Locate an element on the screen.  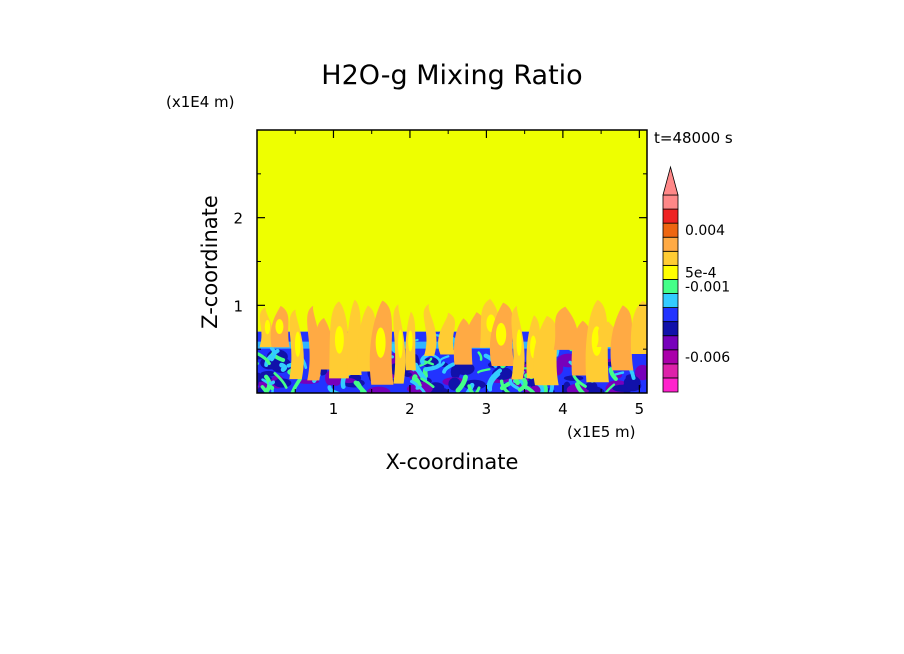
chart-title: H2O-g Mixing Ratio is located at coordinates (451, 75).